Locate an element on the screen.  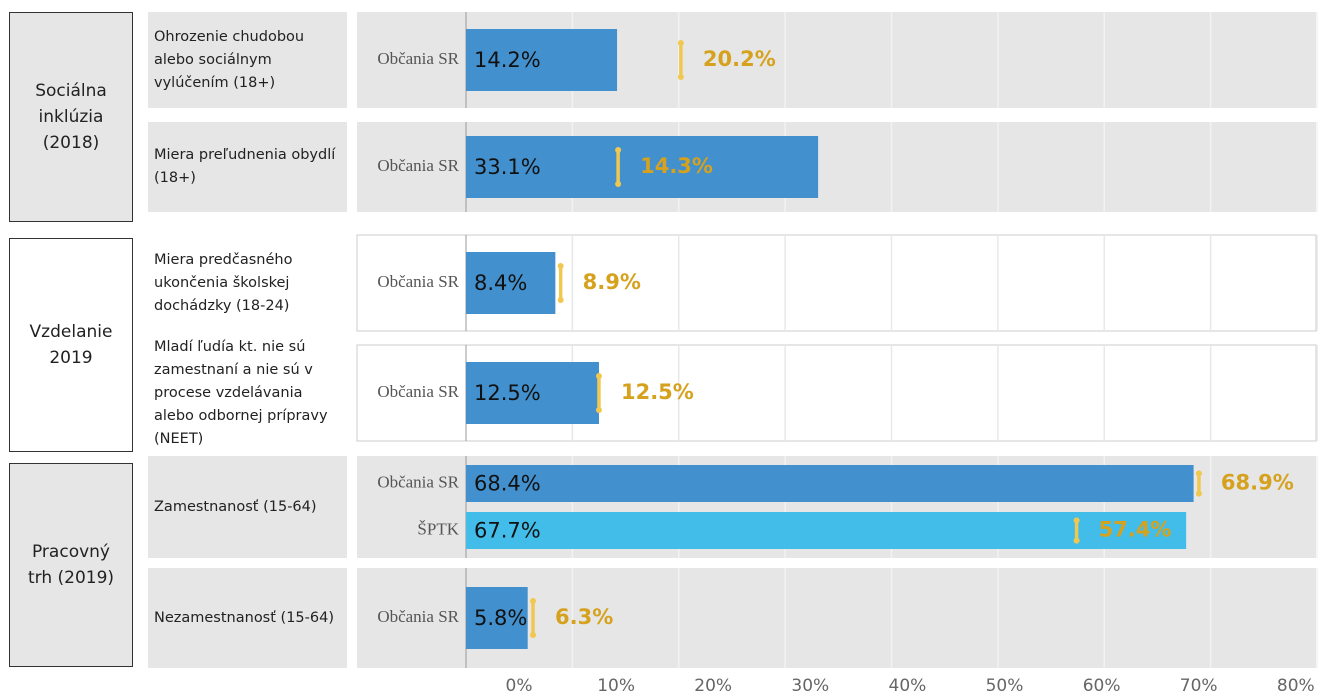
value-label: 67.7% is located at coordinates (507, 531).